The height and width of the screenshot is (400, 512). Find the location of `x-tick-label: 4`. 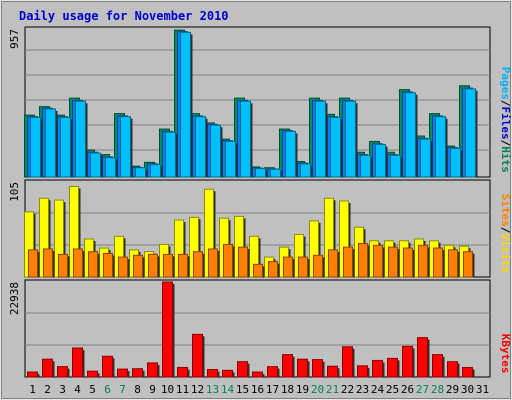

x-tick-label: 4 is located at coordinates (77, 389).